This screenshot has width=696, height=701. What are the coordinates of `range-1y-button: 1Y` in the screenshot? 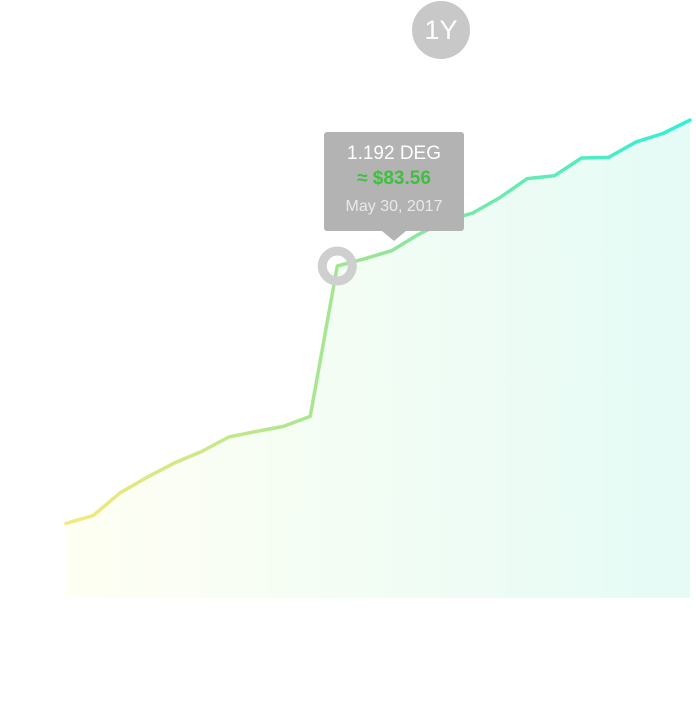 It's located at (441, 30).